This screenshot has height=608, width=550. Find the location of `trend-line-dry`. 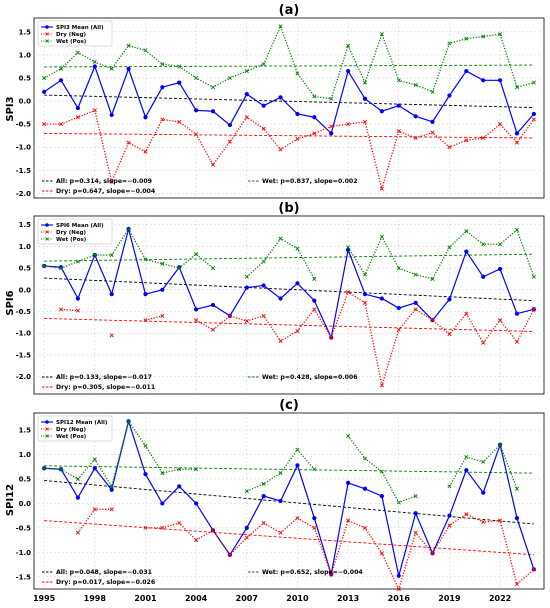

trend-line-dry is located at coordinates (289, 135).